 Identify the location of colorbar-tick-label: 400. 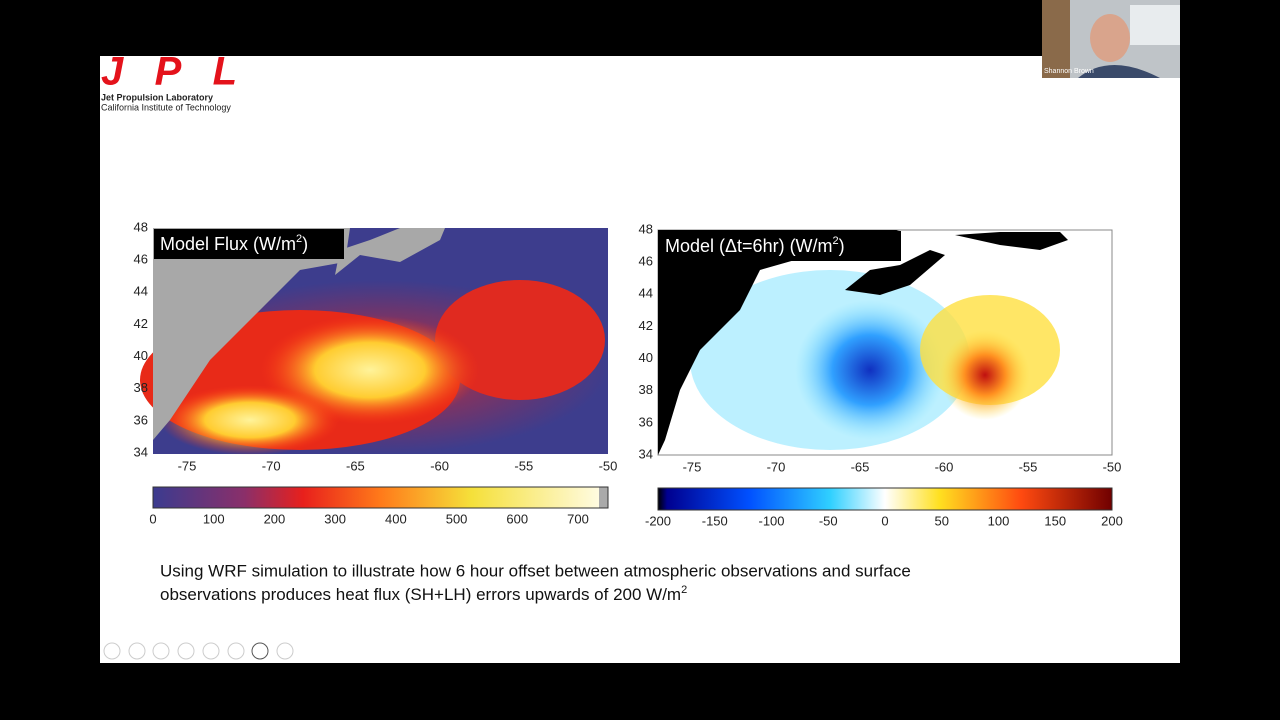
(396, 518).